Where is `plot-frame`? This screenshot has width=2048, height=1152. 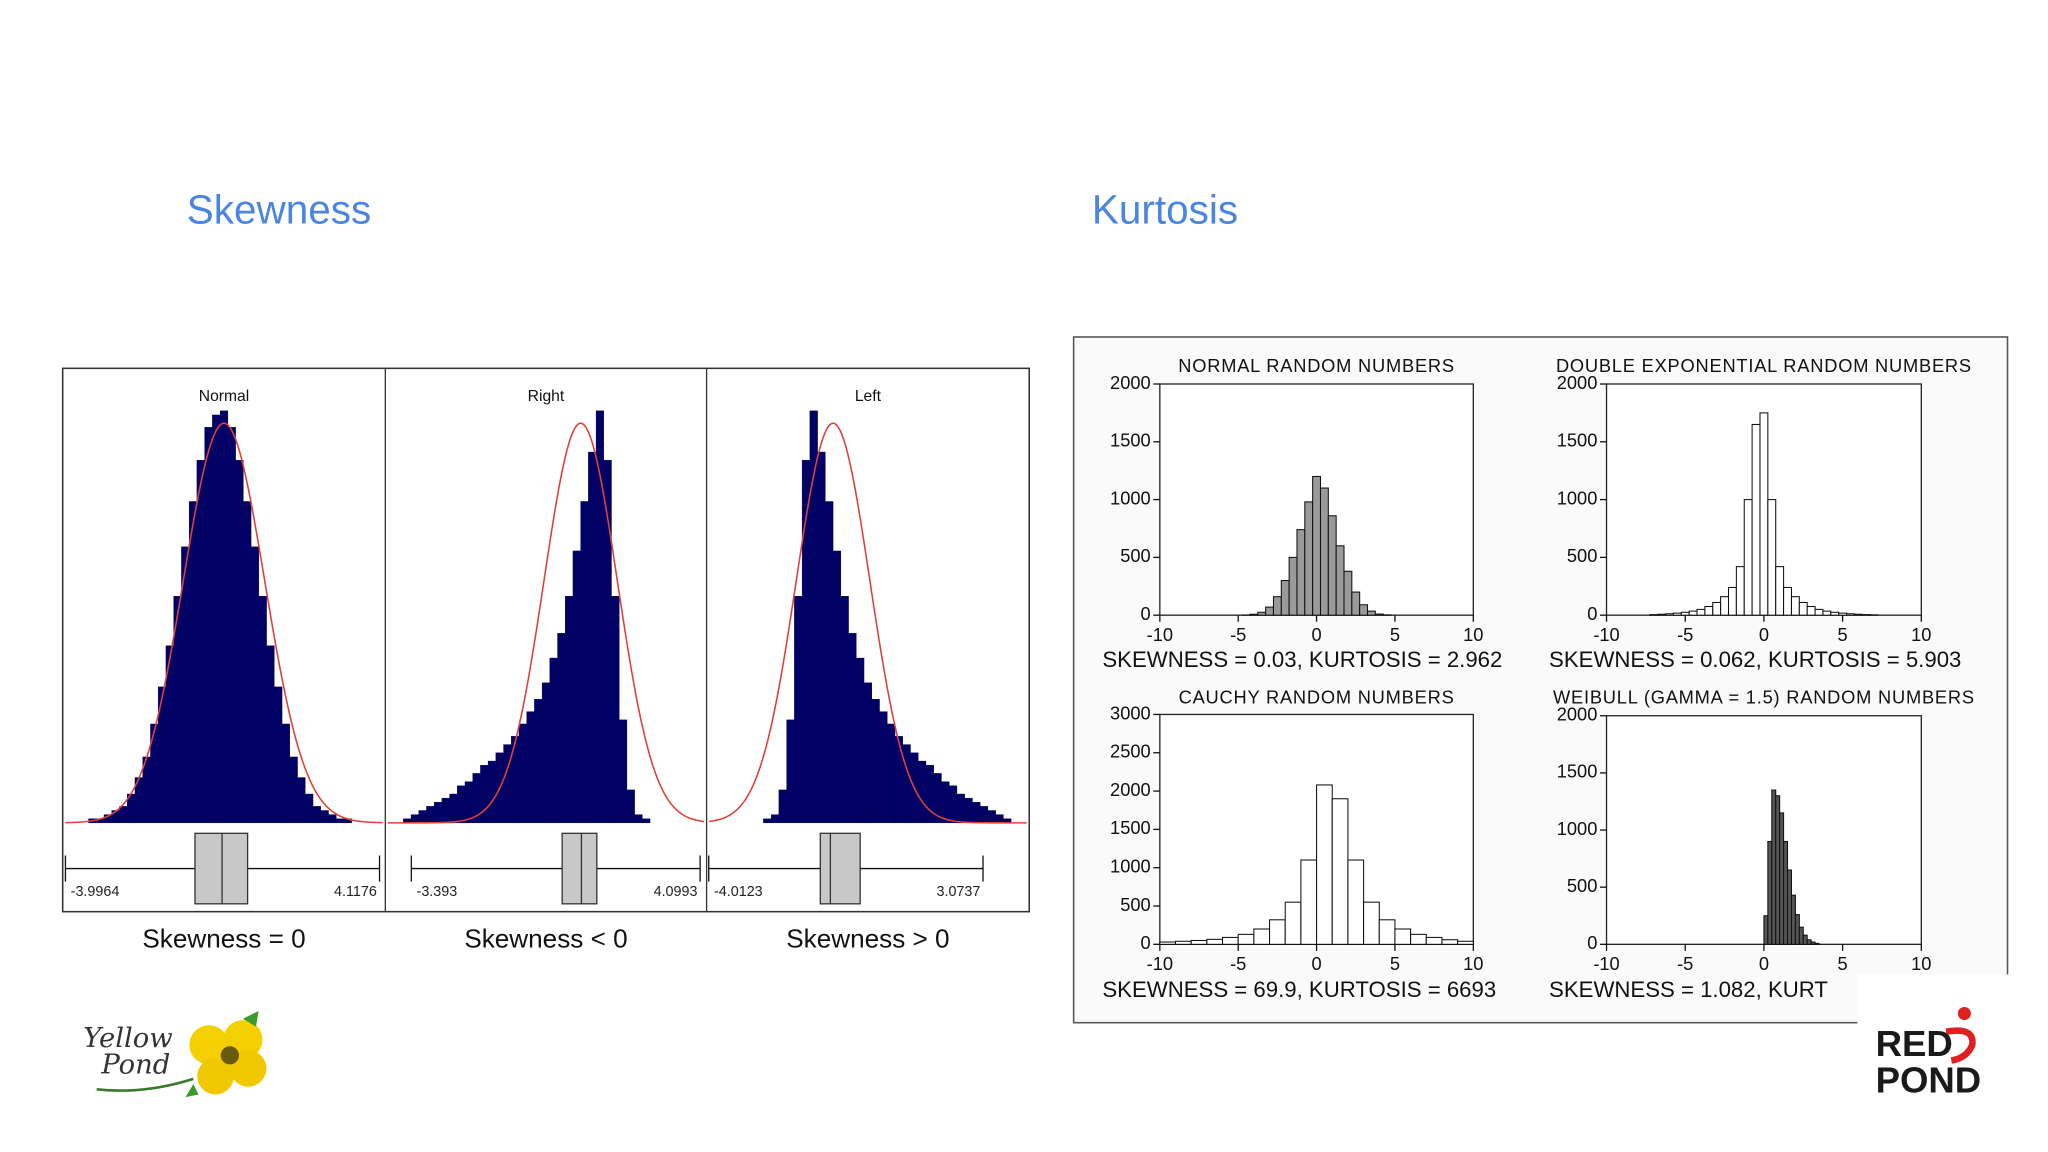
plot-frame is located at coordinates (1763, 830).